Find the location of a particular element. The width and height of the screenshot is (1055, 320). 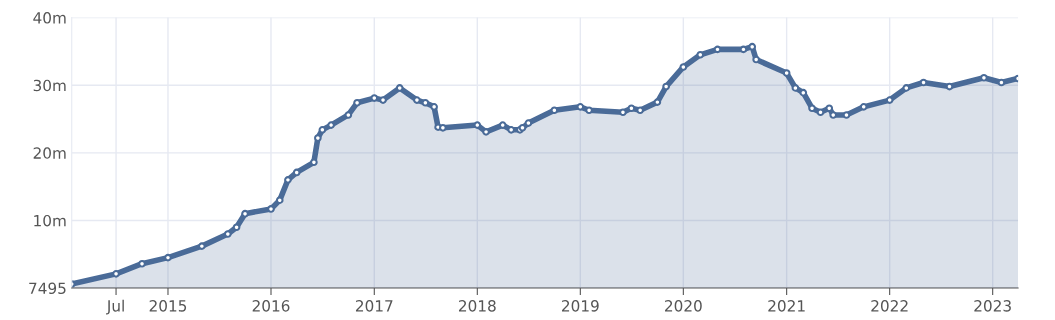

x-tick-label: 2022 is located at coordinates (889, 306).